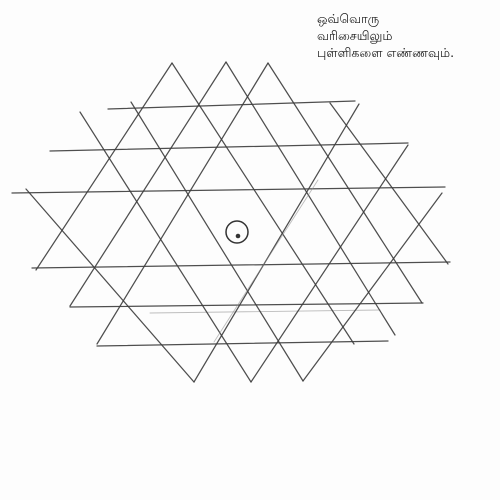 Image resolution: width=500 pixels, height=500 pixels. What do you see at coordinates (237, 232) in the screenshot?
I see `center-dot` at bounding box center [237, 232].